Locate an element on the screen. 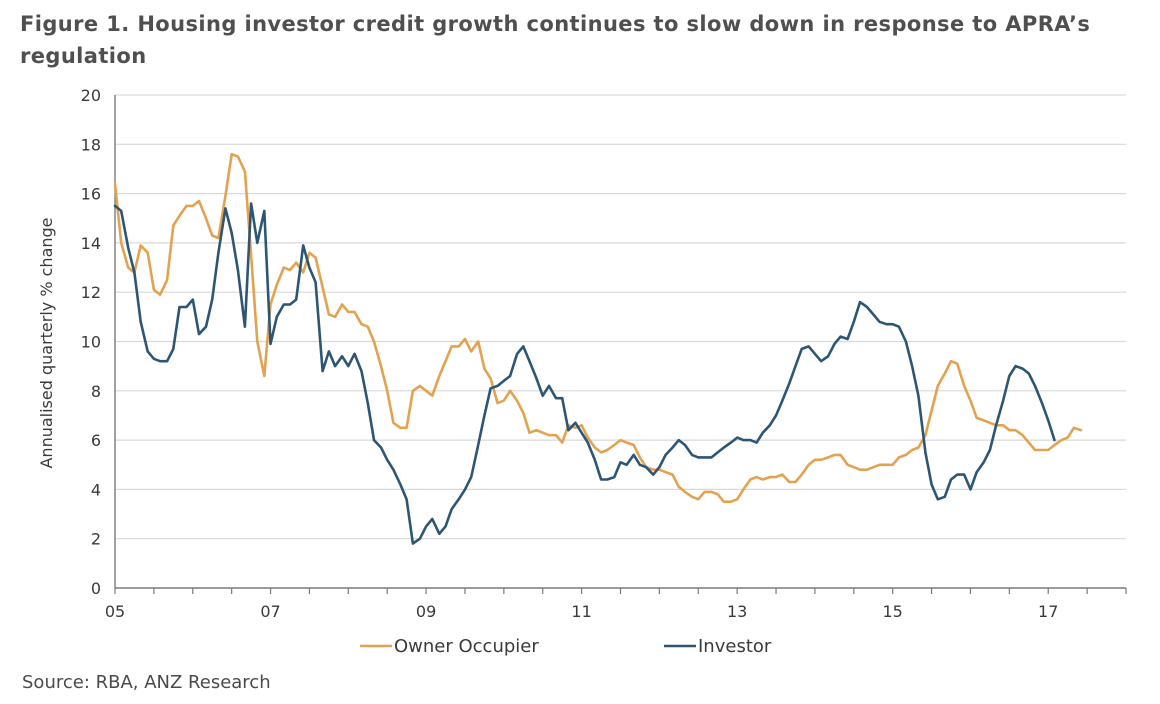  legend-label: Owner Occupier is located at coordinates (466, 646).